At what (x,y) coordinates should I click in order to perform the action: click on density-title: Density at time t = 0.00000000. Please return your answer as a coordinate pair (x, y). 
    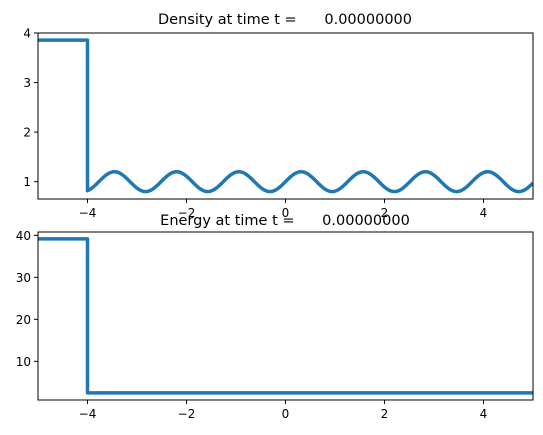
    Looking at the image, I should click on (285, 20).